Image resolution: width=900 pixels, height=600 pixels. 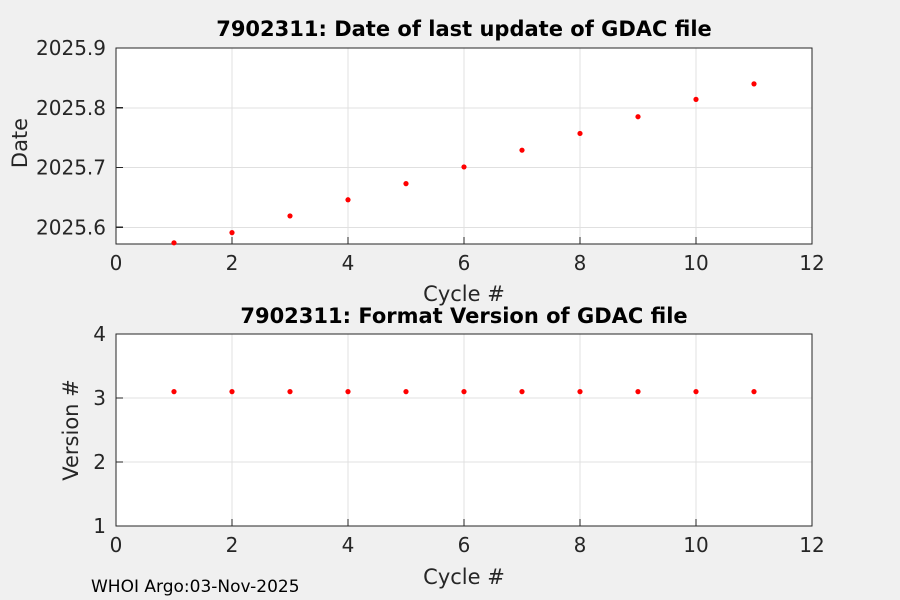 I want to click on footer-attribution: WHOI Argo:03-Nov-2025, so click(x=195, y=587).